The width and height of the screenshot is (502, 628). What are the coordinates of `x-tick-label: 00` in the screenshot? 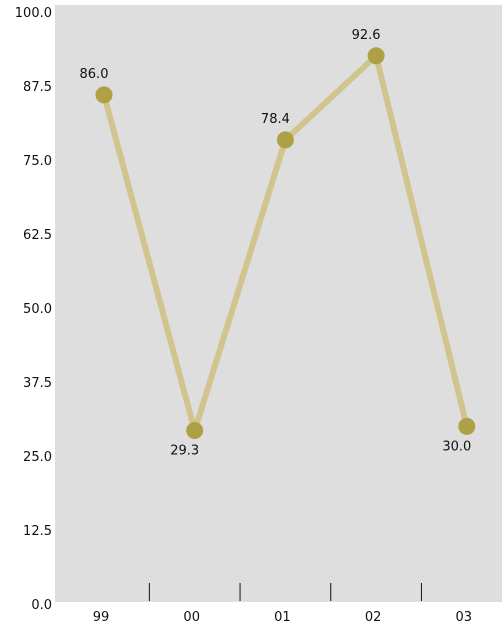 It's located at (191, 617).